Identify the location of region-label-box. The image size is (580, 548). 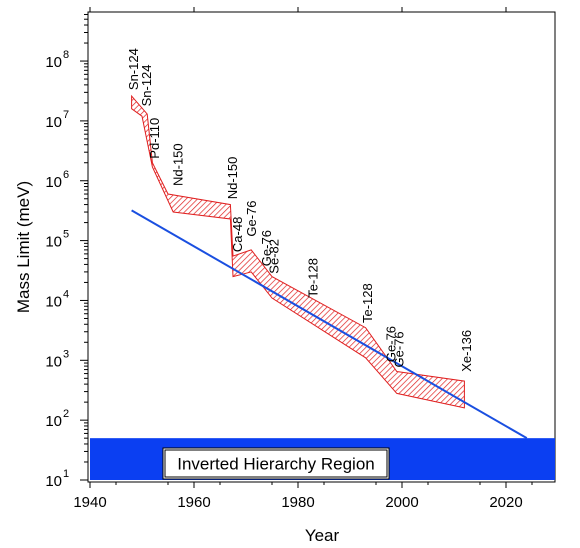
(276, 463).